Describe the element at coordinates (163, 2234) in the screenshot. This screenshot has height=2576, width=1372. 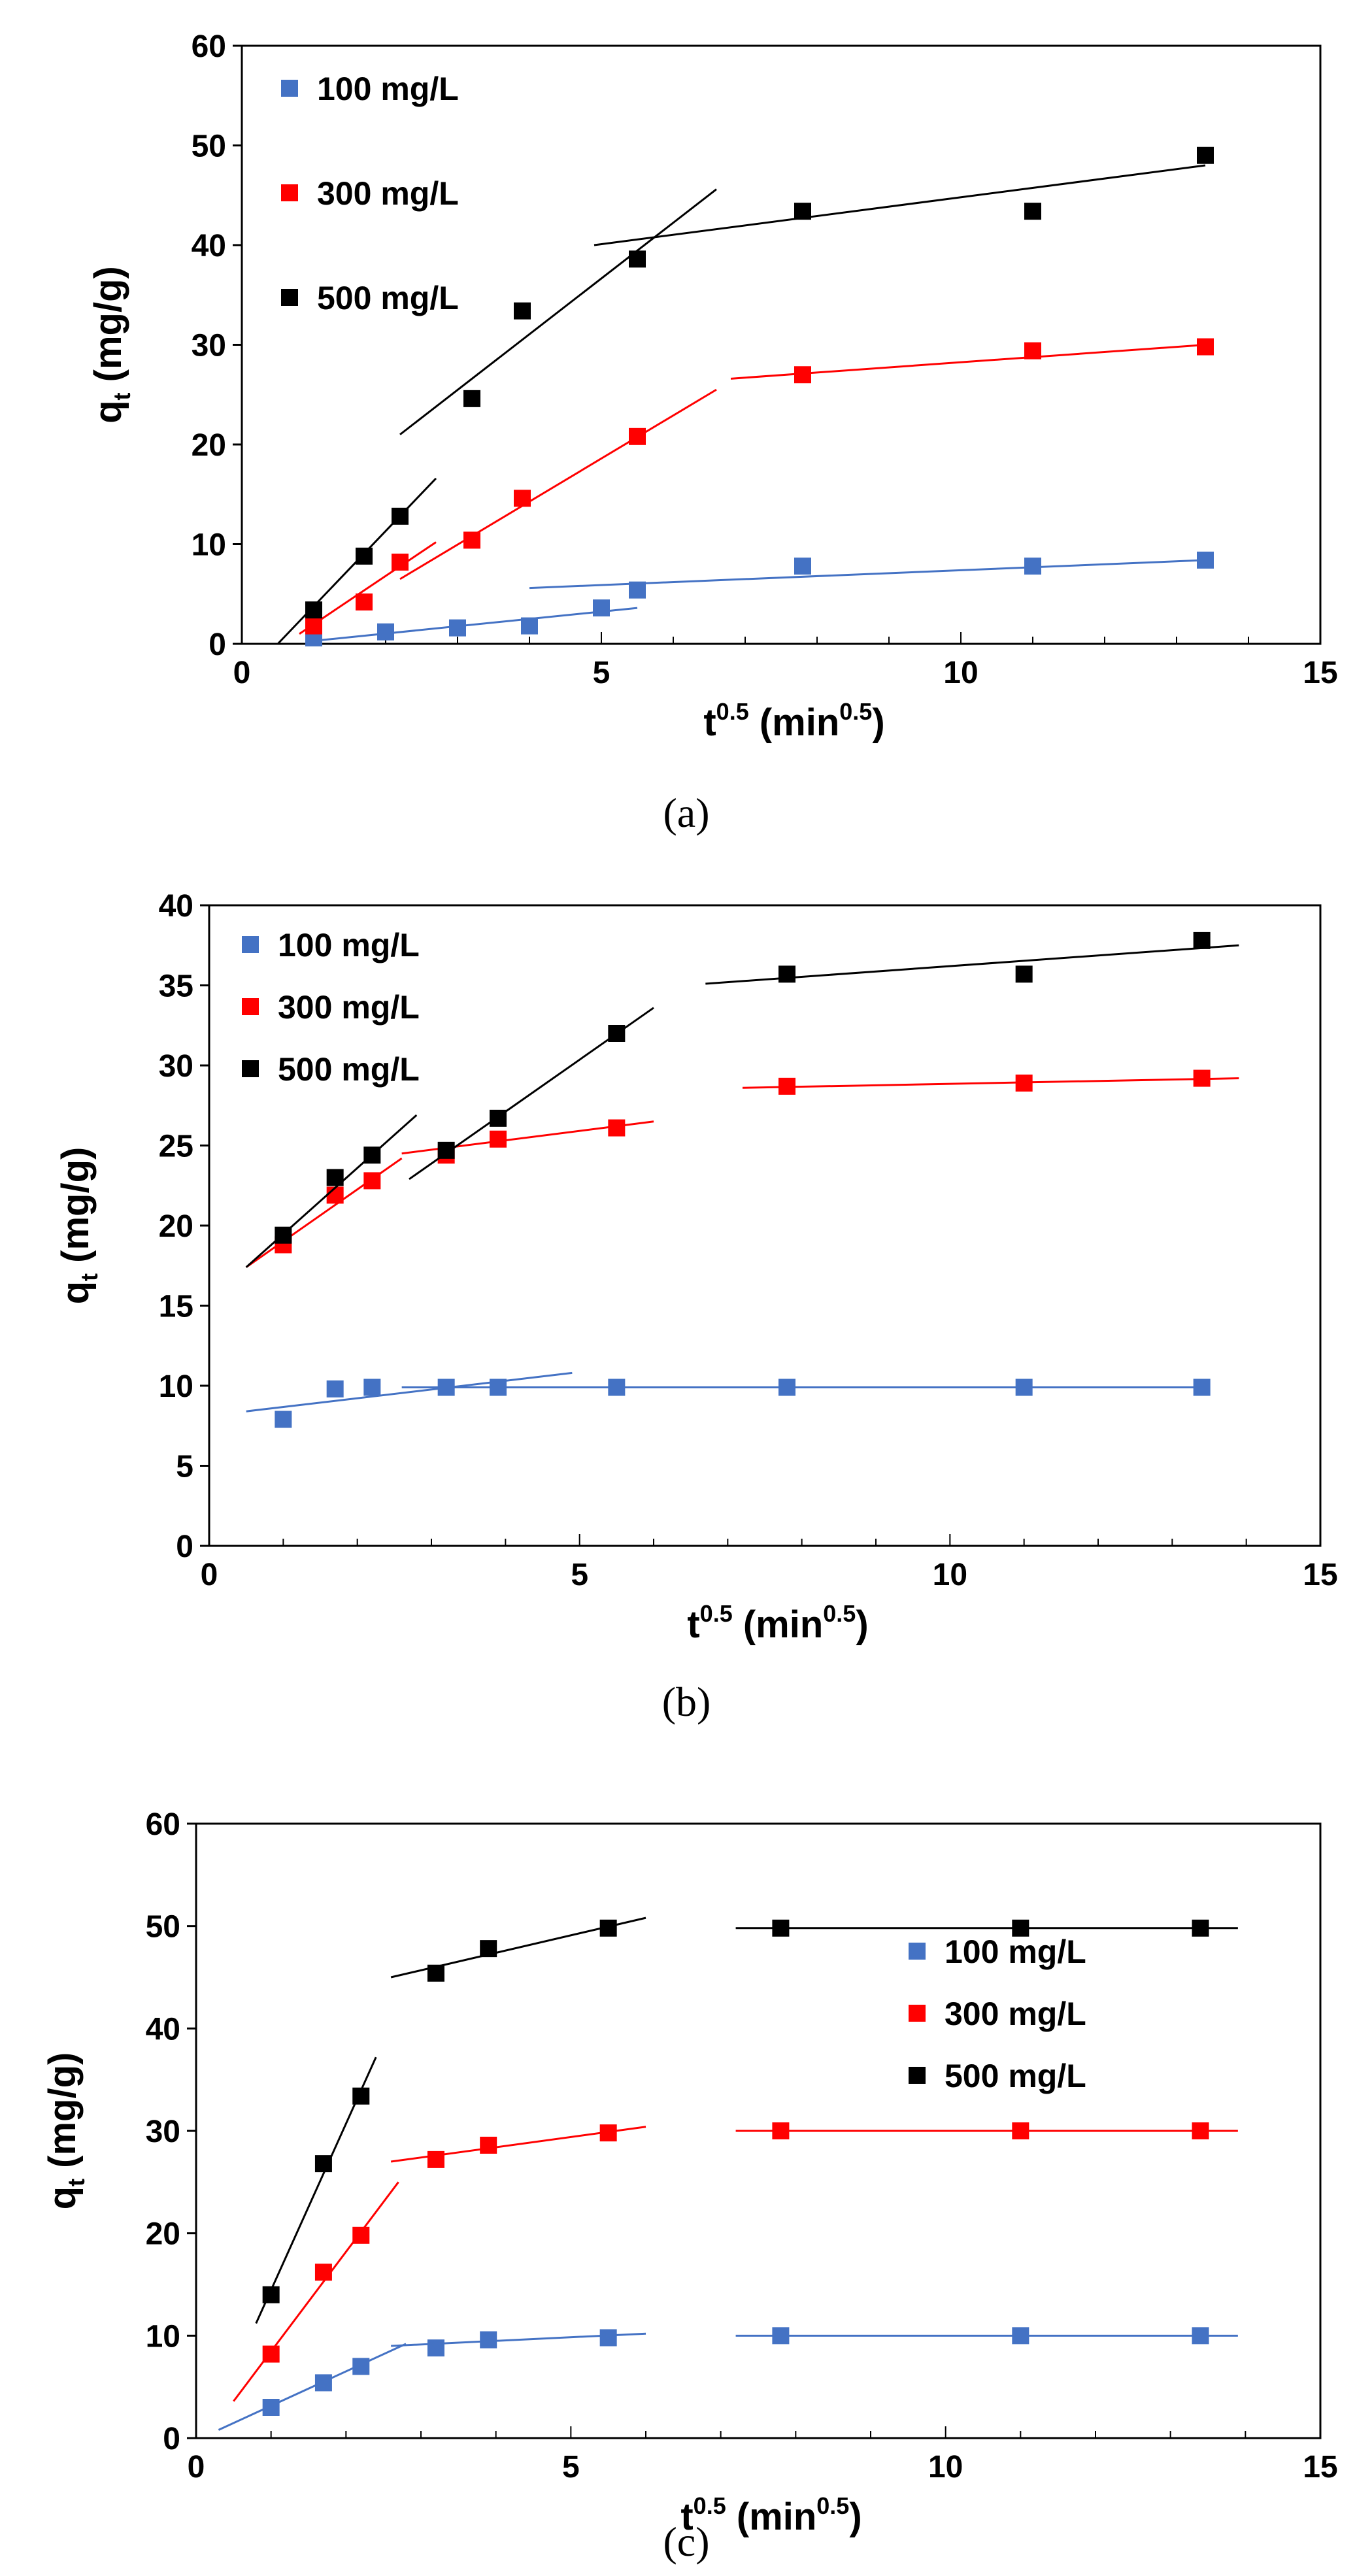
I see `y-tick-label: 20` at that location.